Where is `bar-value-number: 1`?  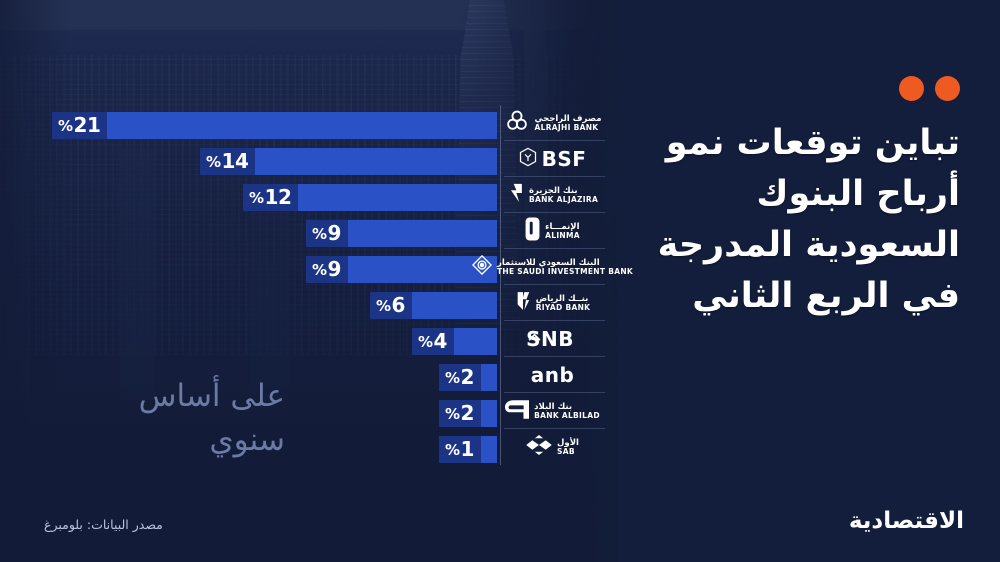 bar-value-number: 1 is located at coordinates (467, 449).